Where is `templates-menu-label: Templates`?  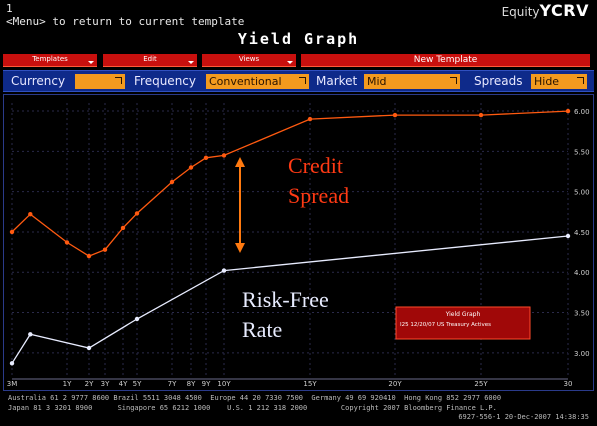 templates-menu-label: Templates is located at coordinates (50, 59).